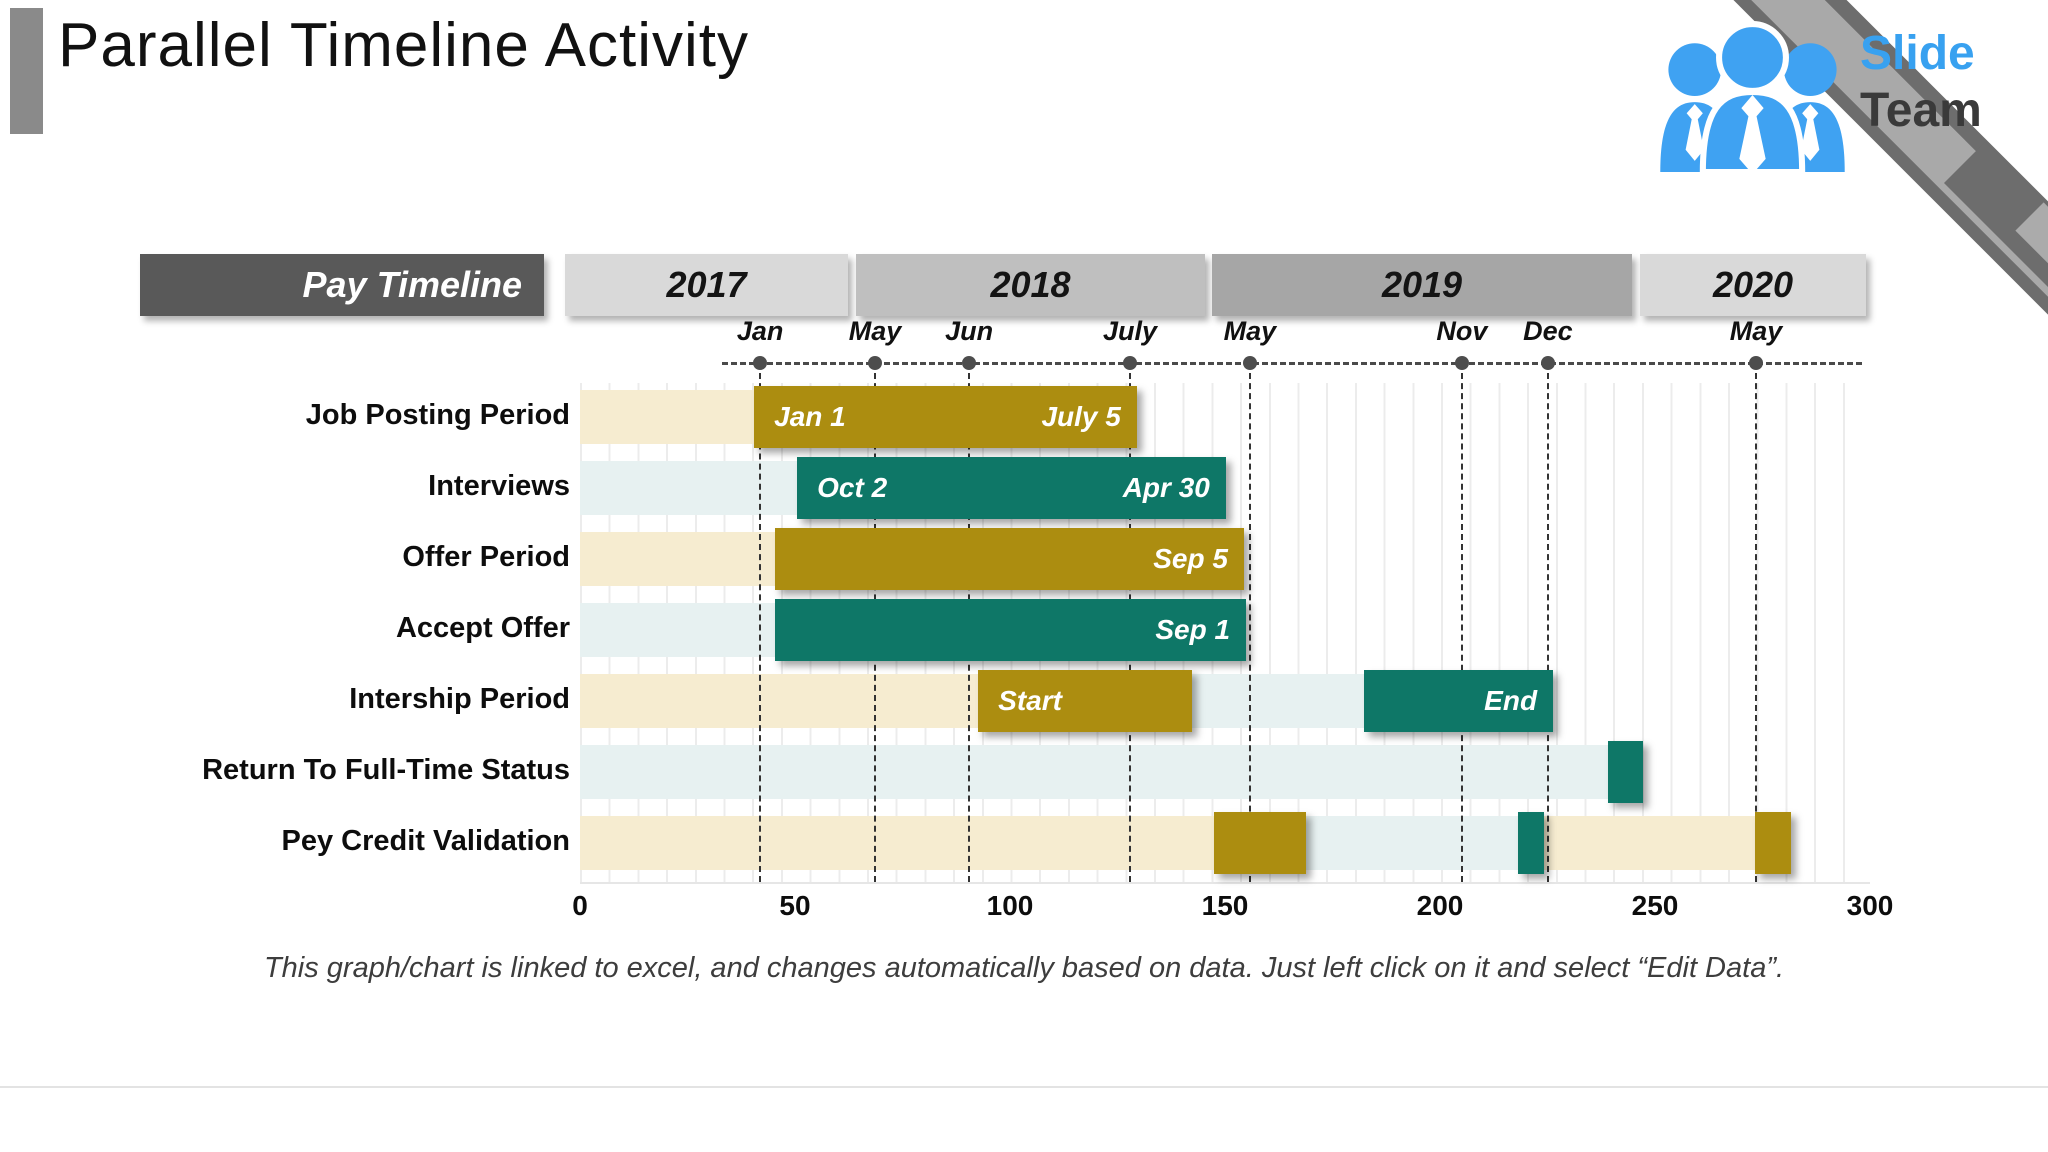 This screenshot has width=2048, height=1152. Describe the element at coordinates (580, 905) in the screenshot. I see `x-axis-tick-0: 0` at that location.